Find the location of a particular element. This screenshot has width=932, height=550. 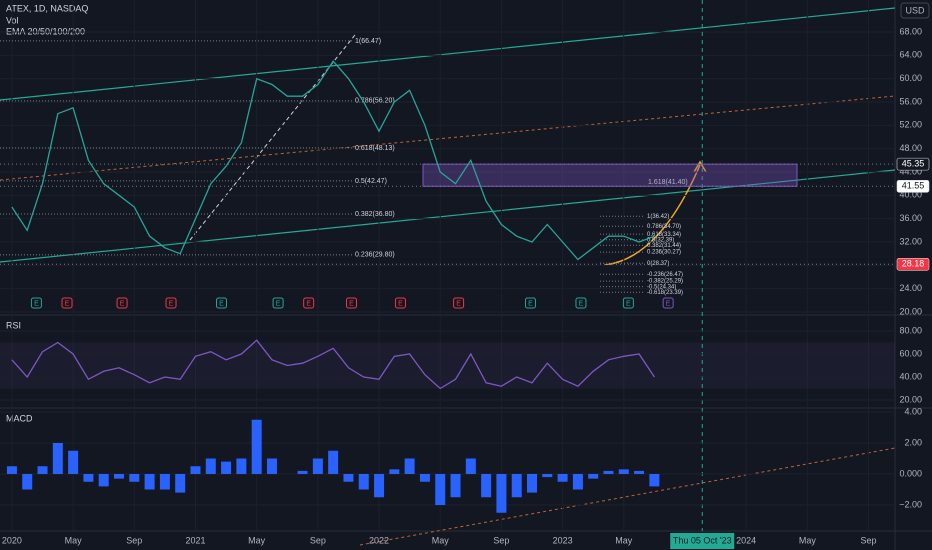

y-tick-label: 36.00 is located at coordinates (910, 218).